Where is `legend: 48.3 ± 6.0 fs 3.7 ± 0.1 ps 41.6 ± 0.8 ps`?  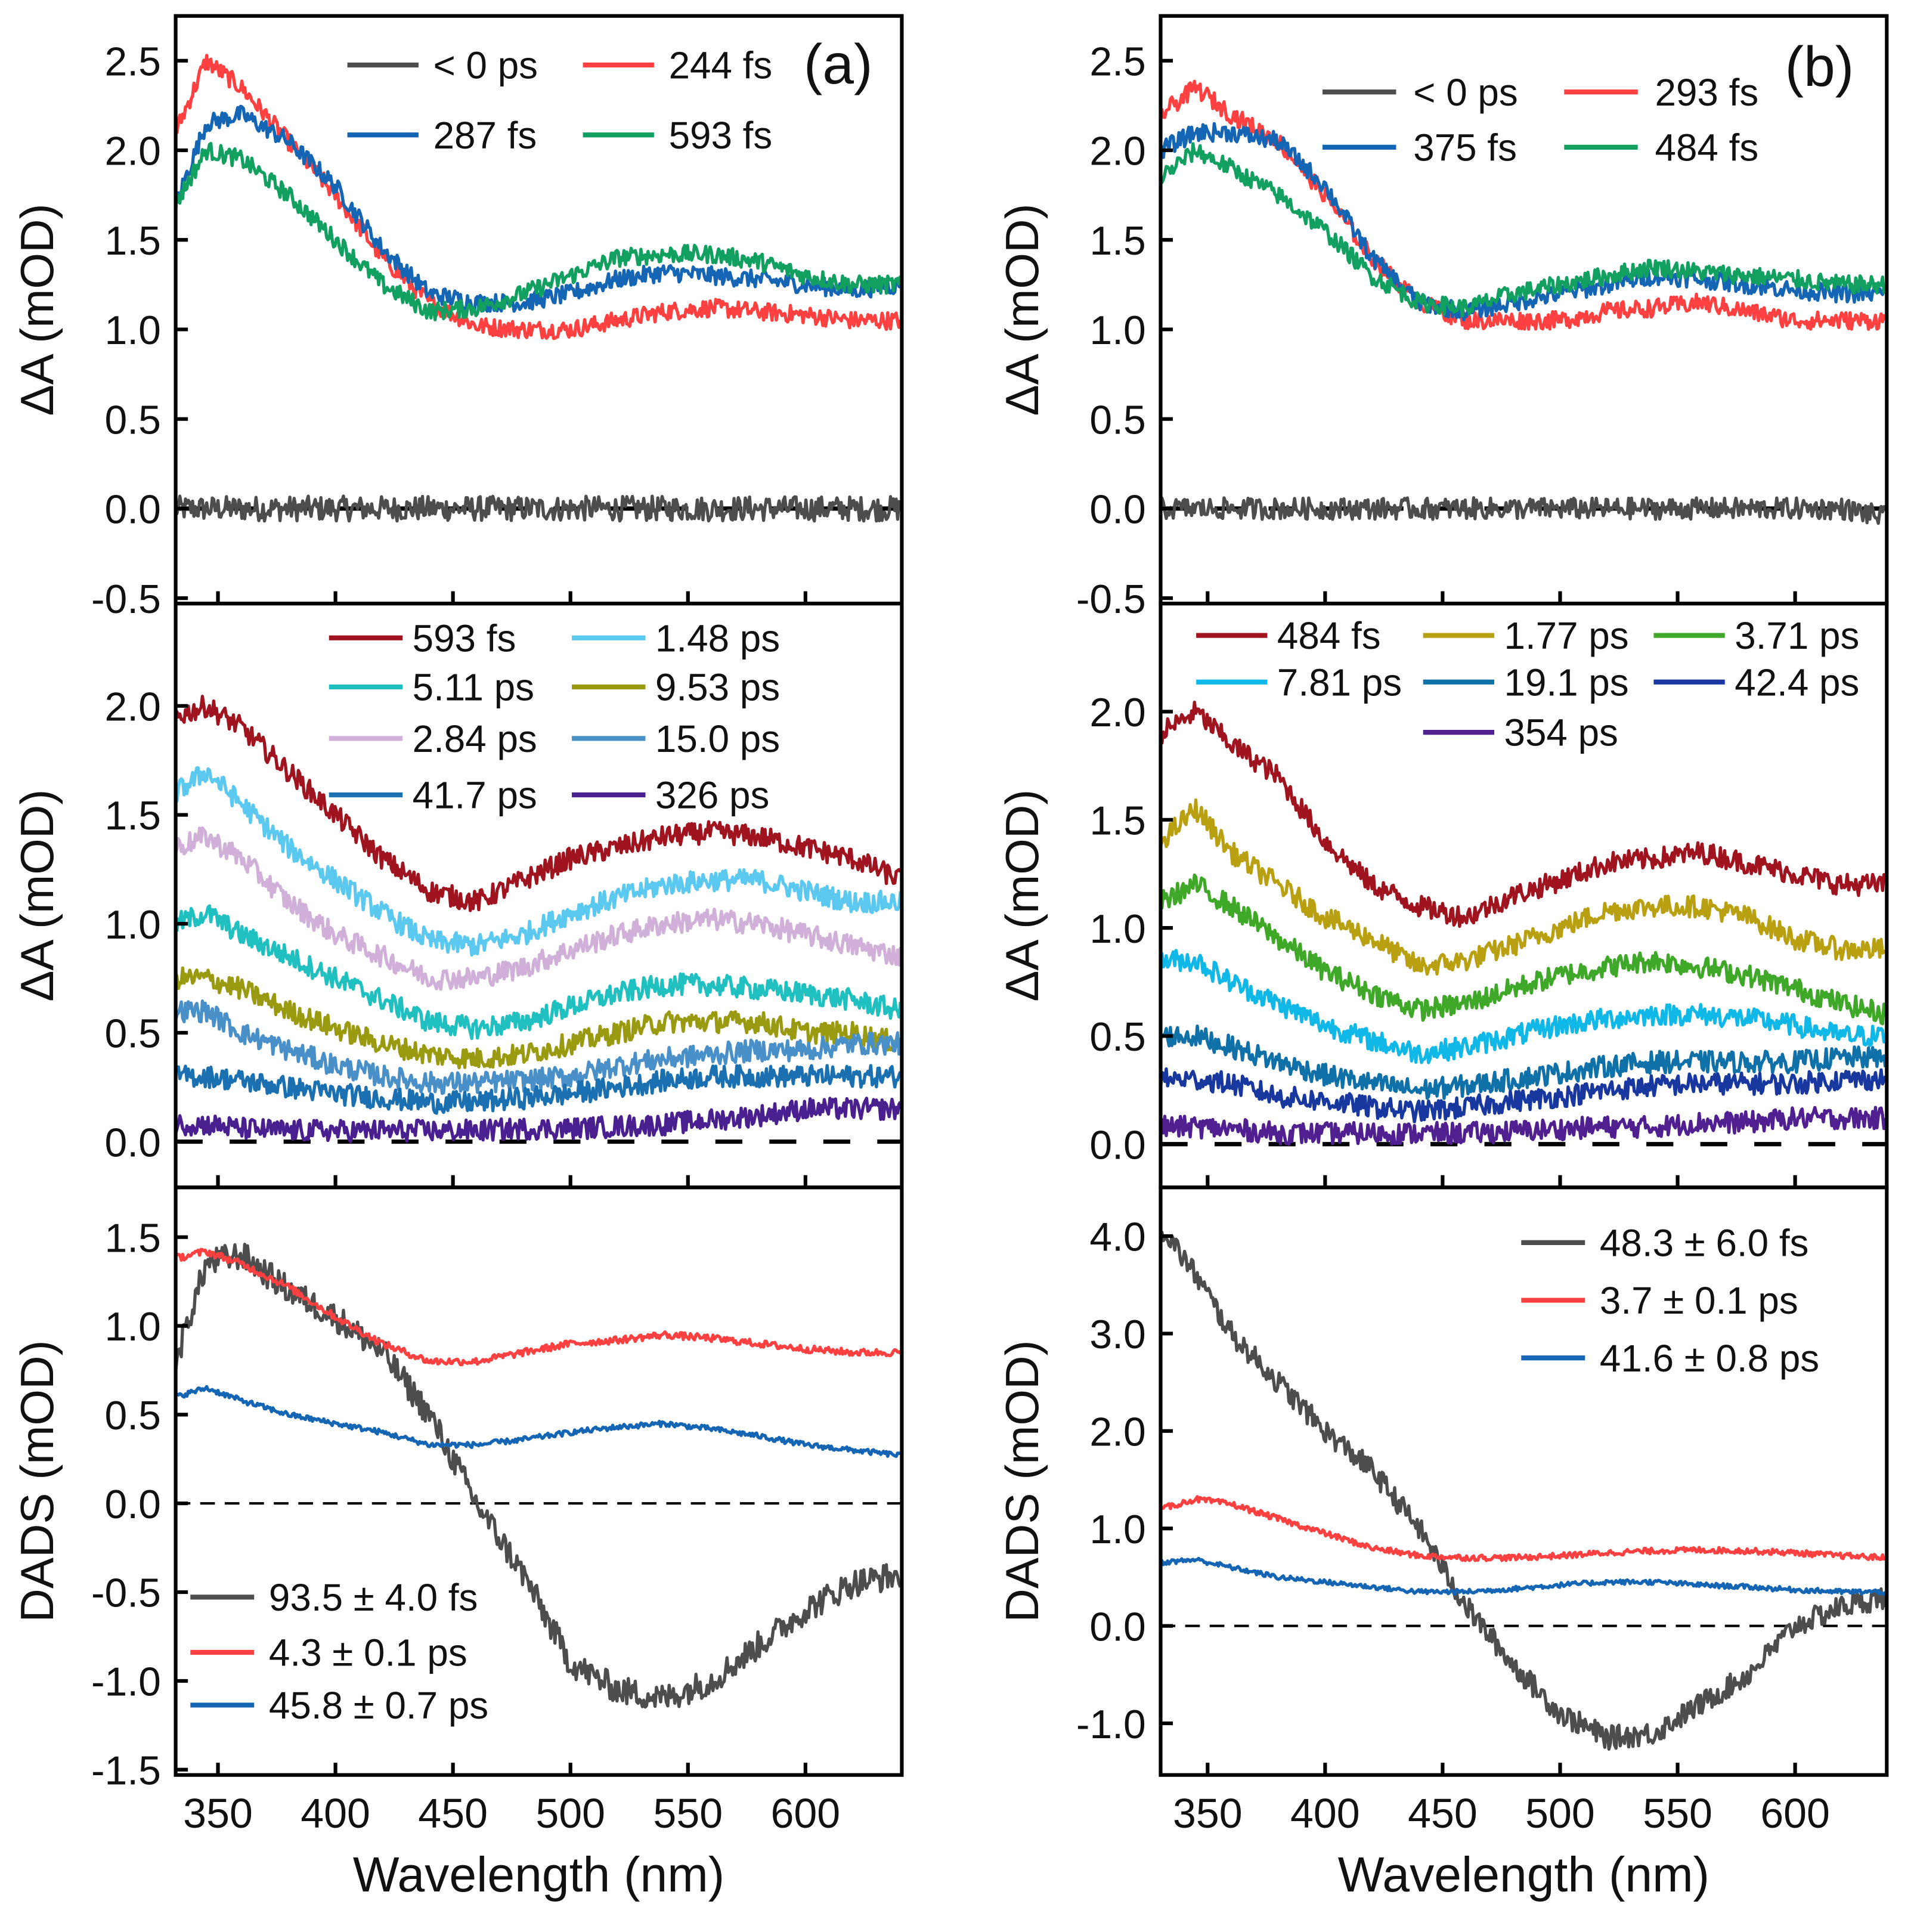
legend: 48.3 ± 6.0 fs 3.7 ± 0.1 ps 41.6 ± 0.8 ps is located at coordinates (1670, 1301).